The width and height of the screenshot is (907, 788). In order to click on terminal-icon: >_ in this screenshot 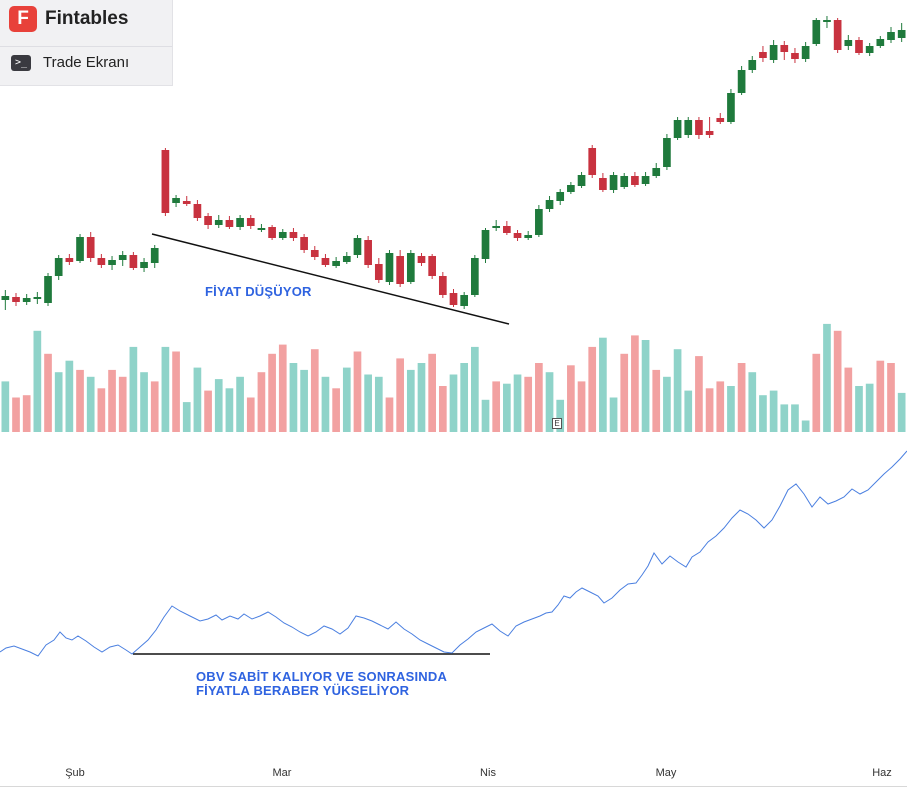, I will do `click(21, 62)`.